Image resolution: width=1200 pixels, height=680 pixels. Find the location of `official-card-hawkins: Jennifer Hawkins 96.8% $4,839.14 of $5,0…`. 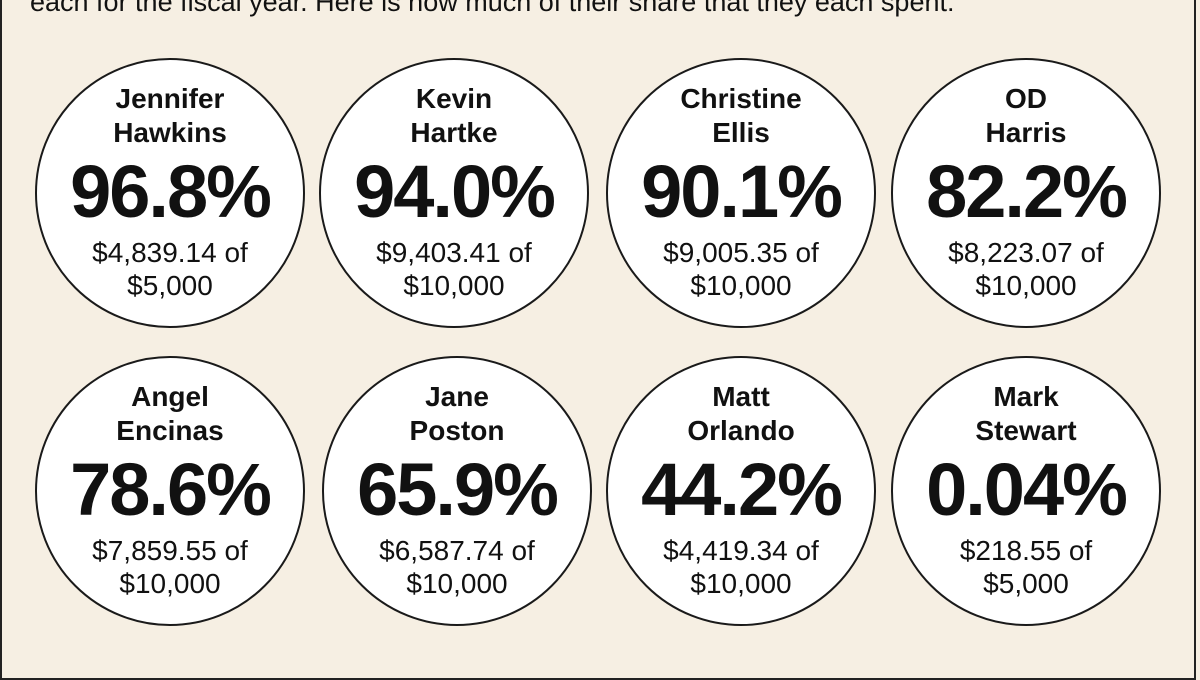

official-card-hawkins: Jennifer Hawkins 96.8% $4,839.14 of $5,0… is located at coordinates (170, 193).